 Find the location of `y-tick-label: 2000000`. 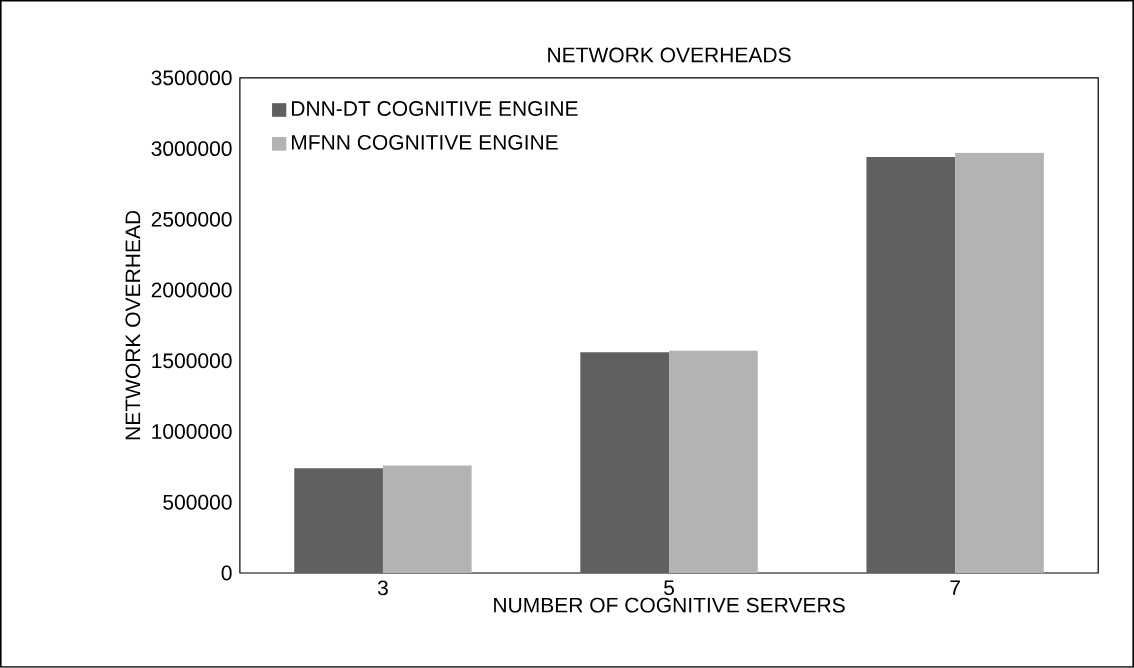

y-tick-label: 2000000 is located at coordinates (191, 290).